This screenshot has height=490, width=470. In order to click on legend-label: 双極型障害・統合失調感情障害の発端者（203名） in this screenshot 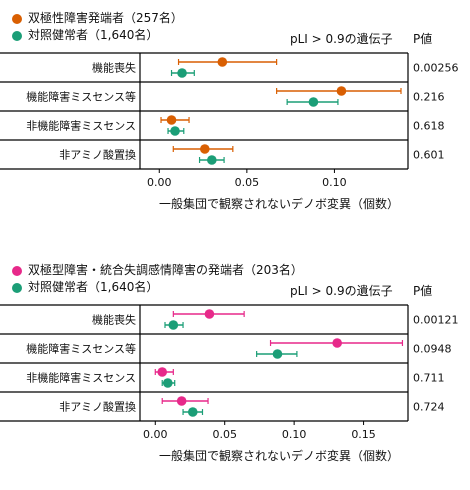, I will do `click(165, 270)`.